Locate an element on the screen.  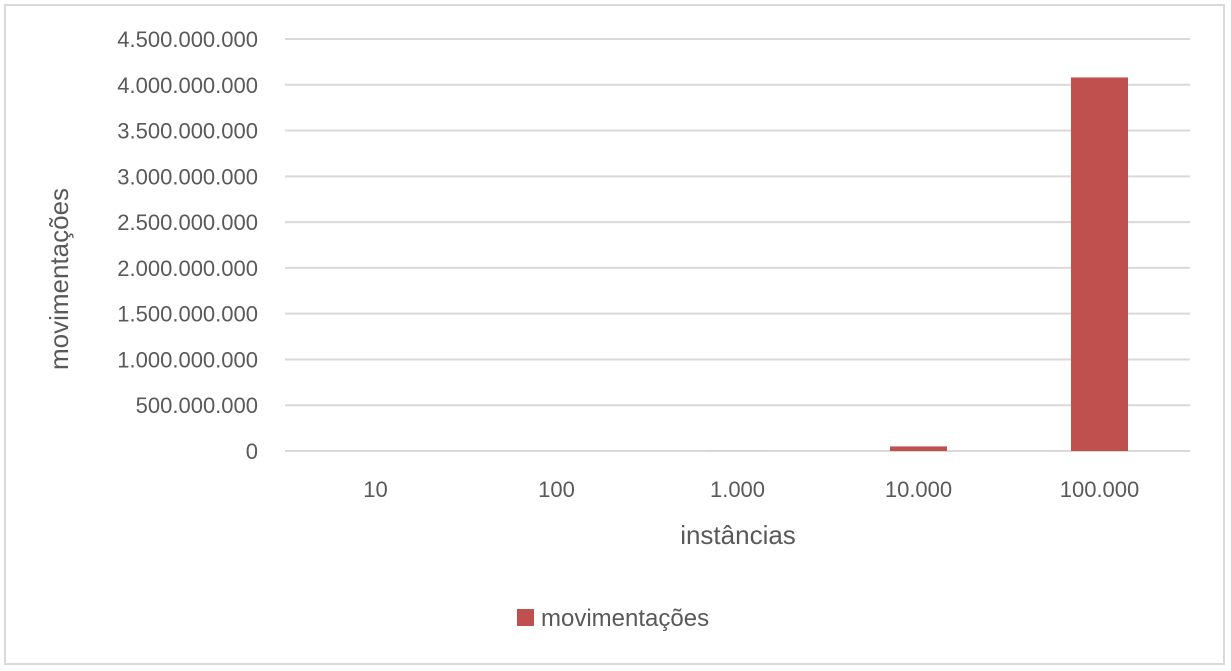
y-tick-label: 4.000.000.000 is located at coordinates (187, 85).